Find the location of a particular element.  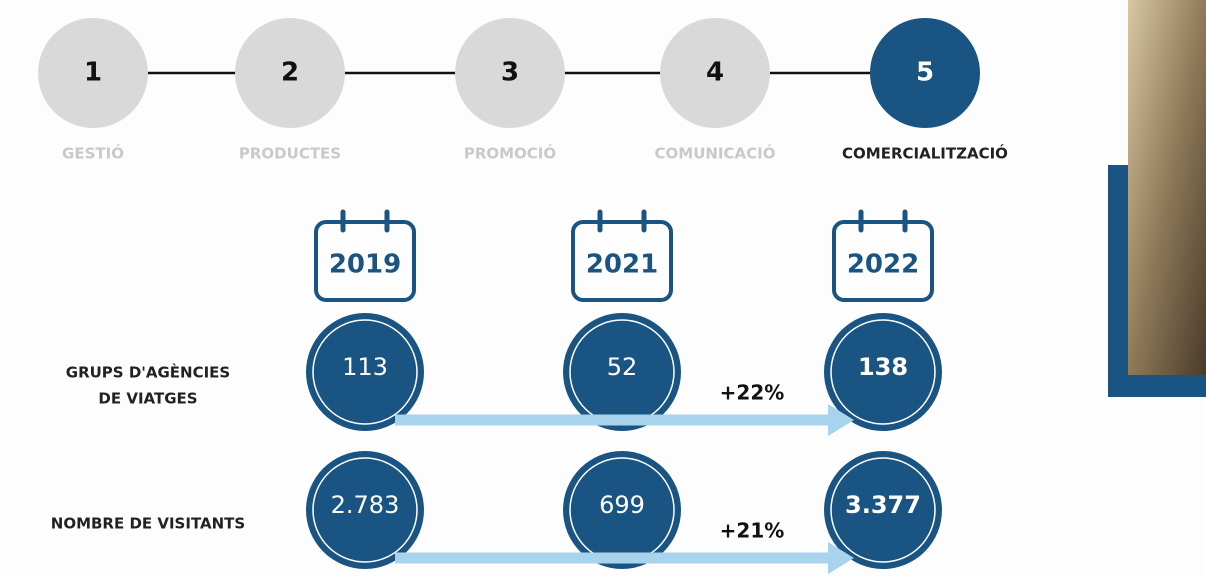

value: 52 is located at coordinates (622, 367).